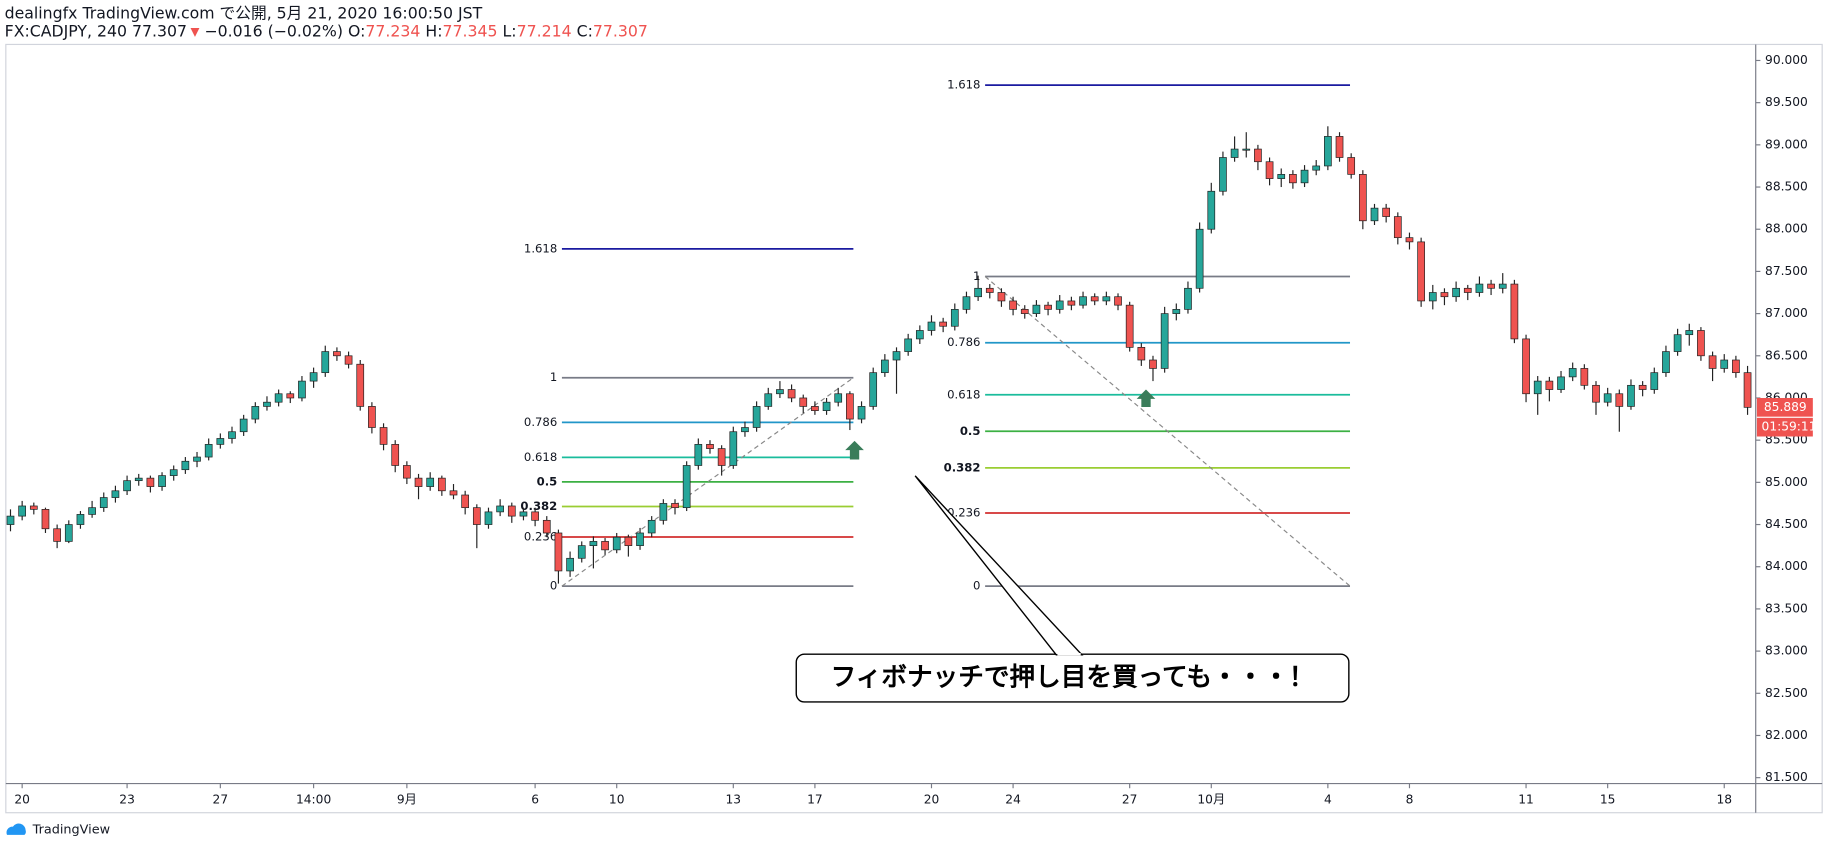 The height and width of the screenshot is (849, 1828). What do you see at coordinates (540, 248) in the screenshot?
I see `fib-level-label: 1.618` at bounding box center [540, 248].